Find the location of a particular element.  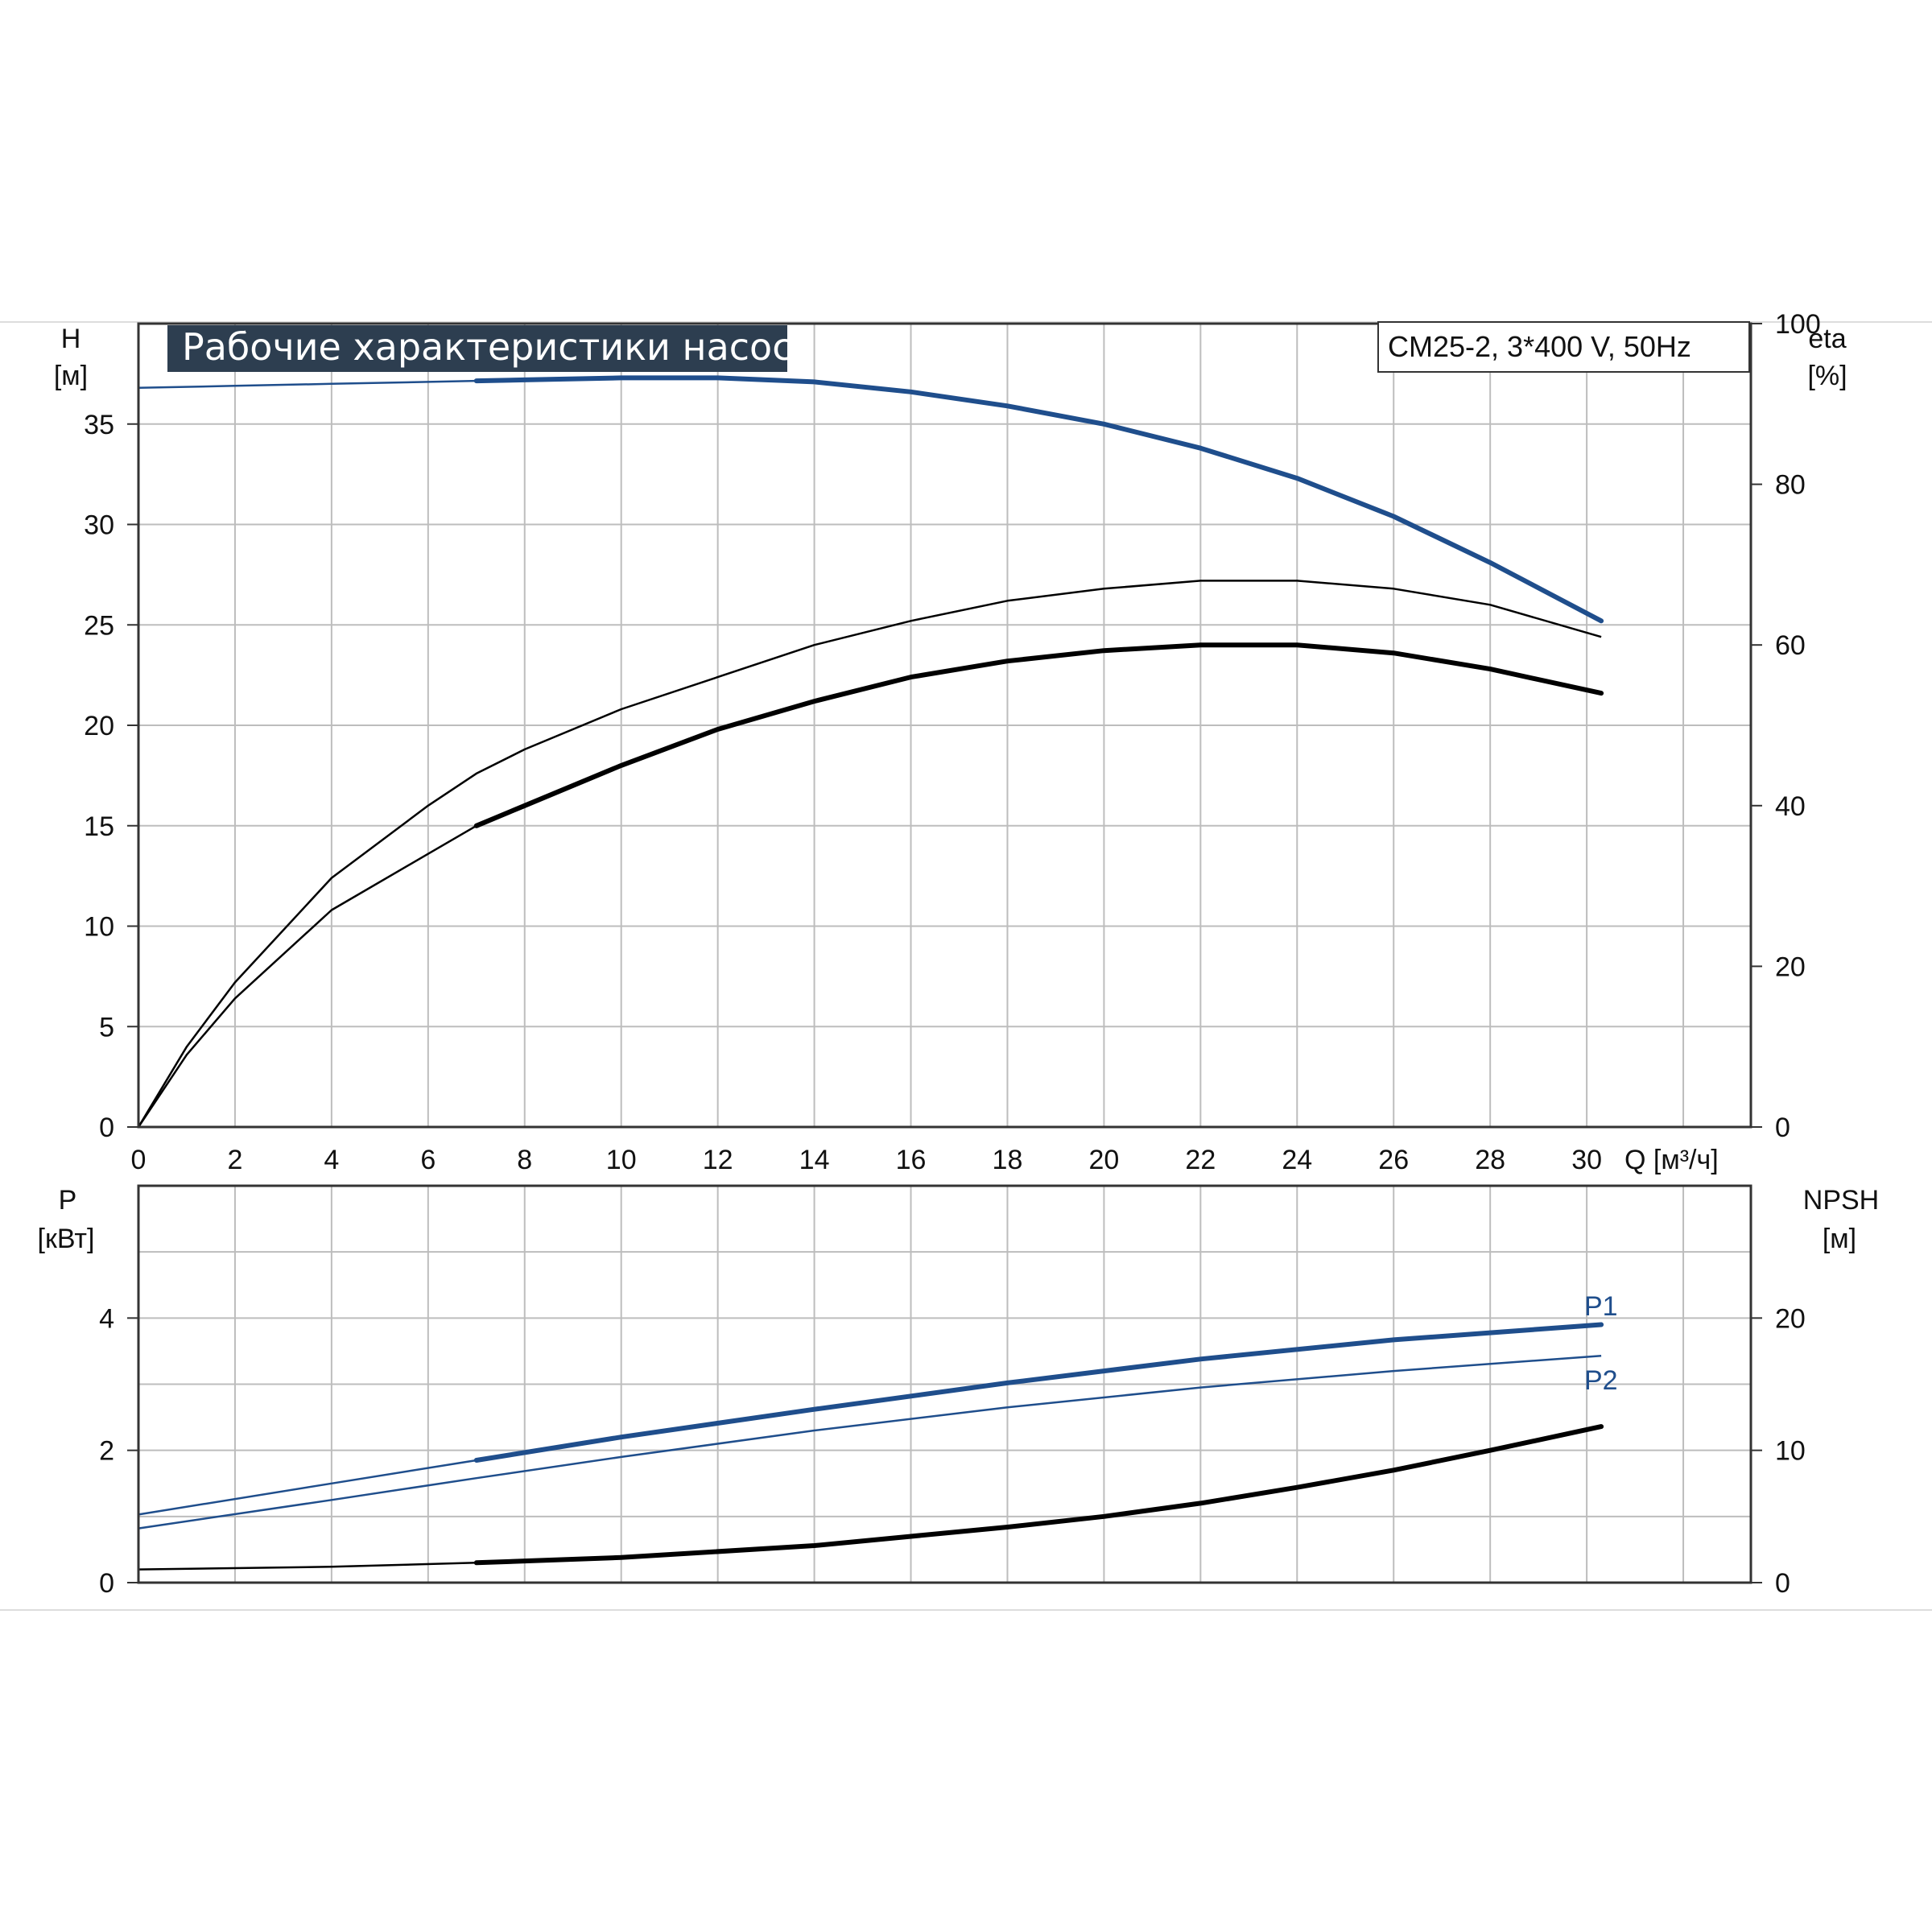

p-axis-label: P is located at coordinates (68, 1200).